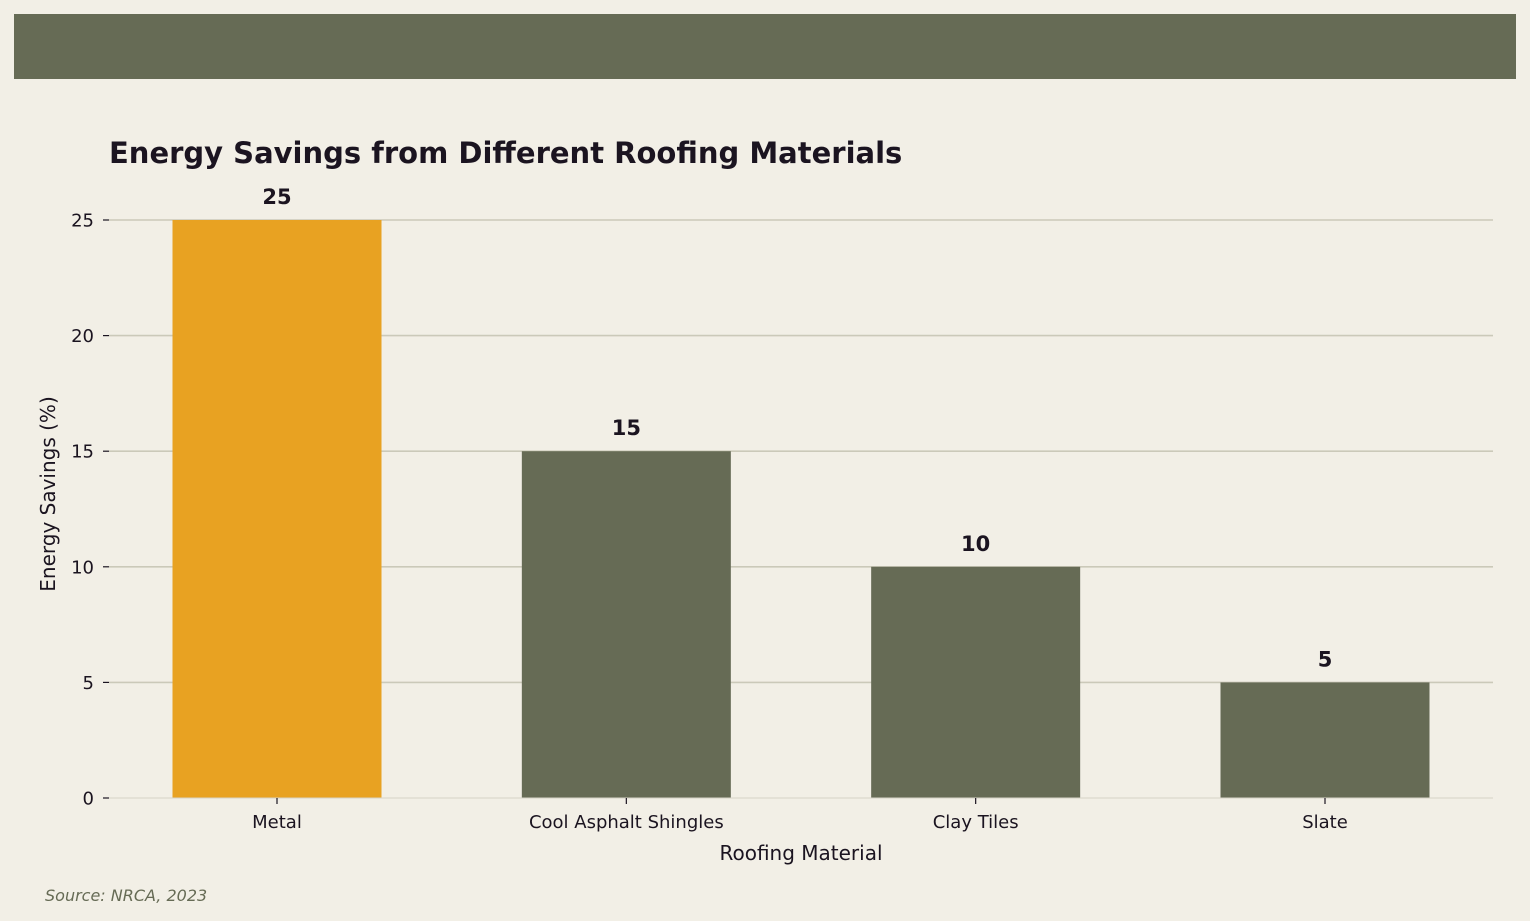 Image resolution: width=1530 pixels, height=921 pixels. Describe the element at coordinates (82, 452) in the screenshot. I see `y-tick-label: 15` at that location.